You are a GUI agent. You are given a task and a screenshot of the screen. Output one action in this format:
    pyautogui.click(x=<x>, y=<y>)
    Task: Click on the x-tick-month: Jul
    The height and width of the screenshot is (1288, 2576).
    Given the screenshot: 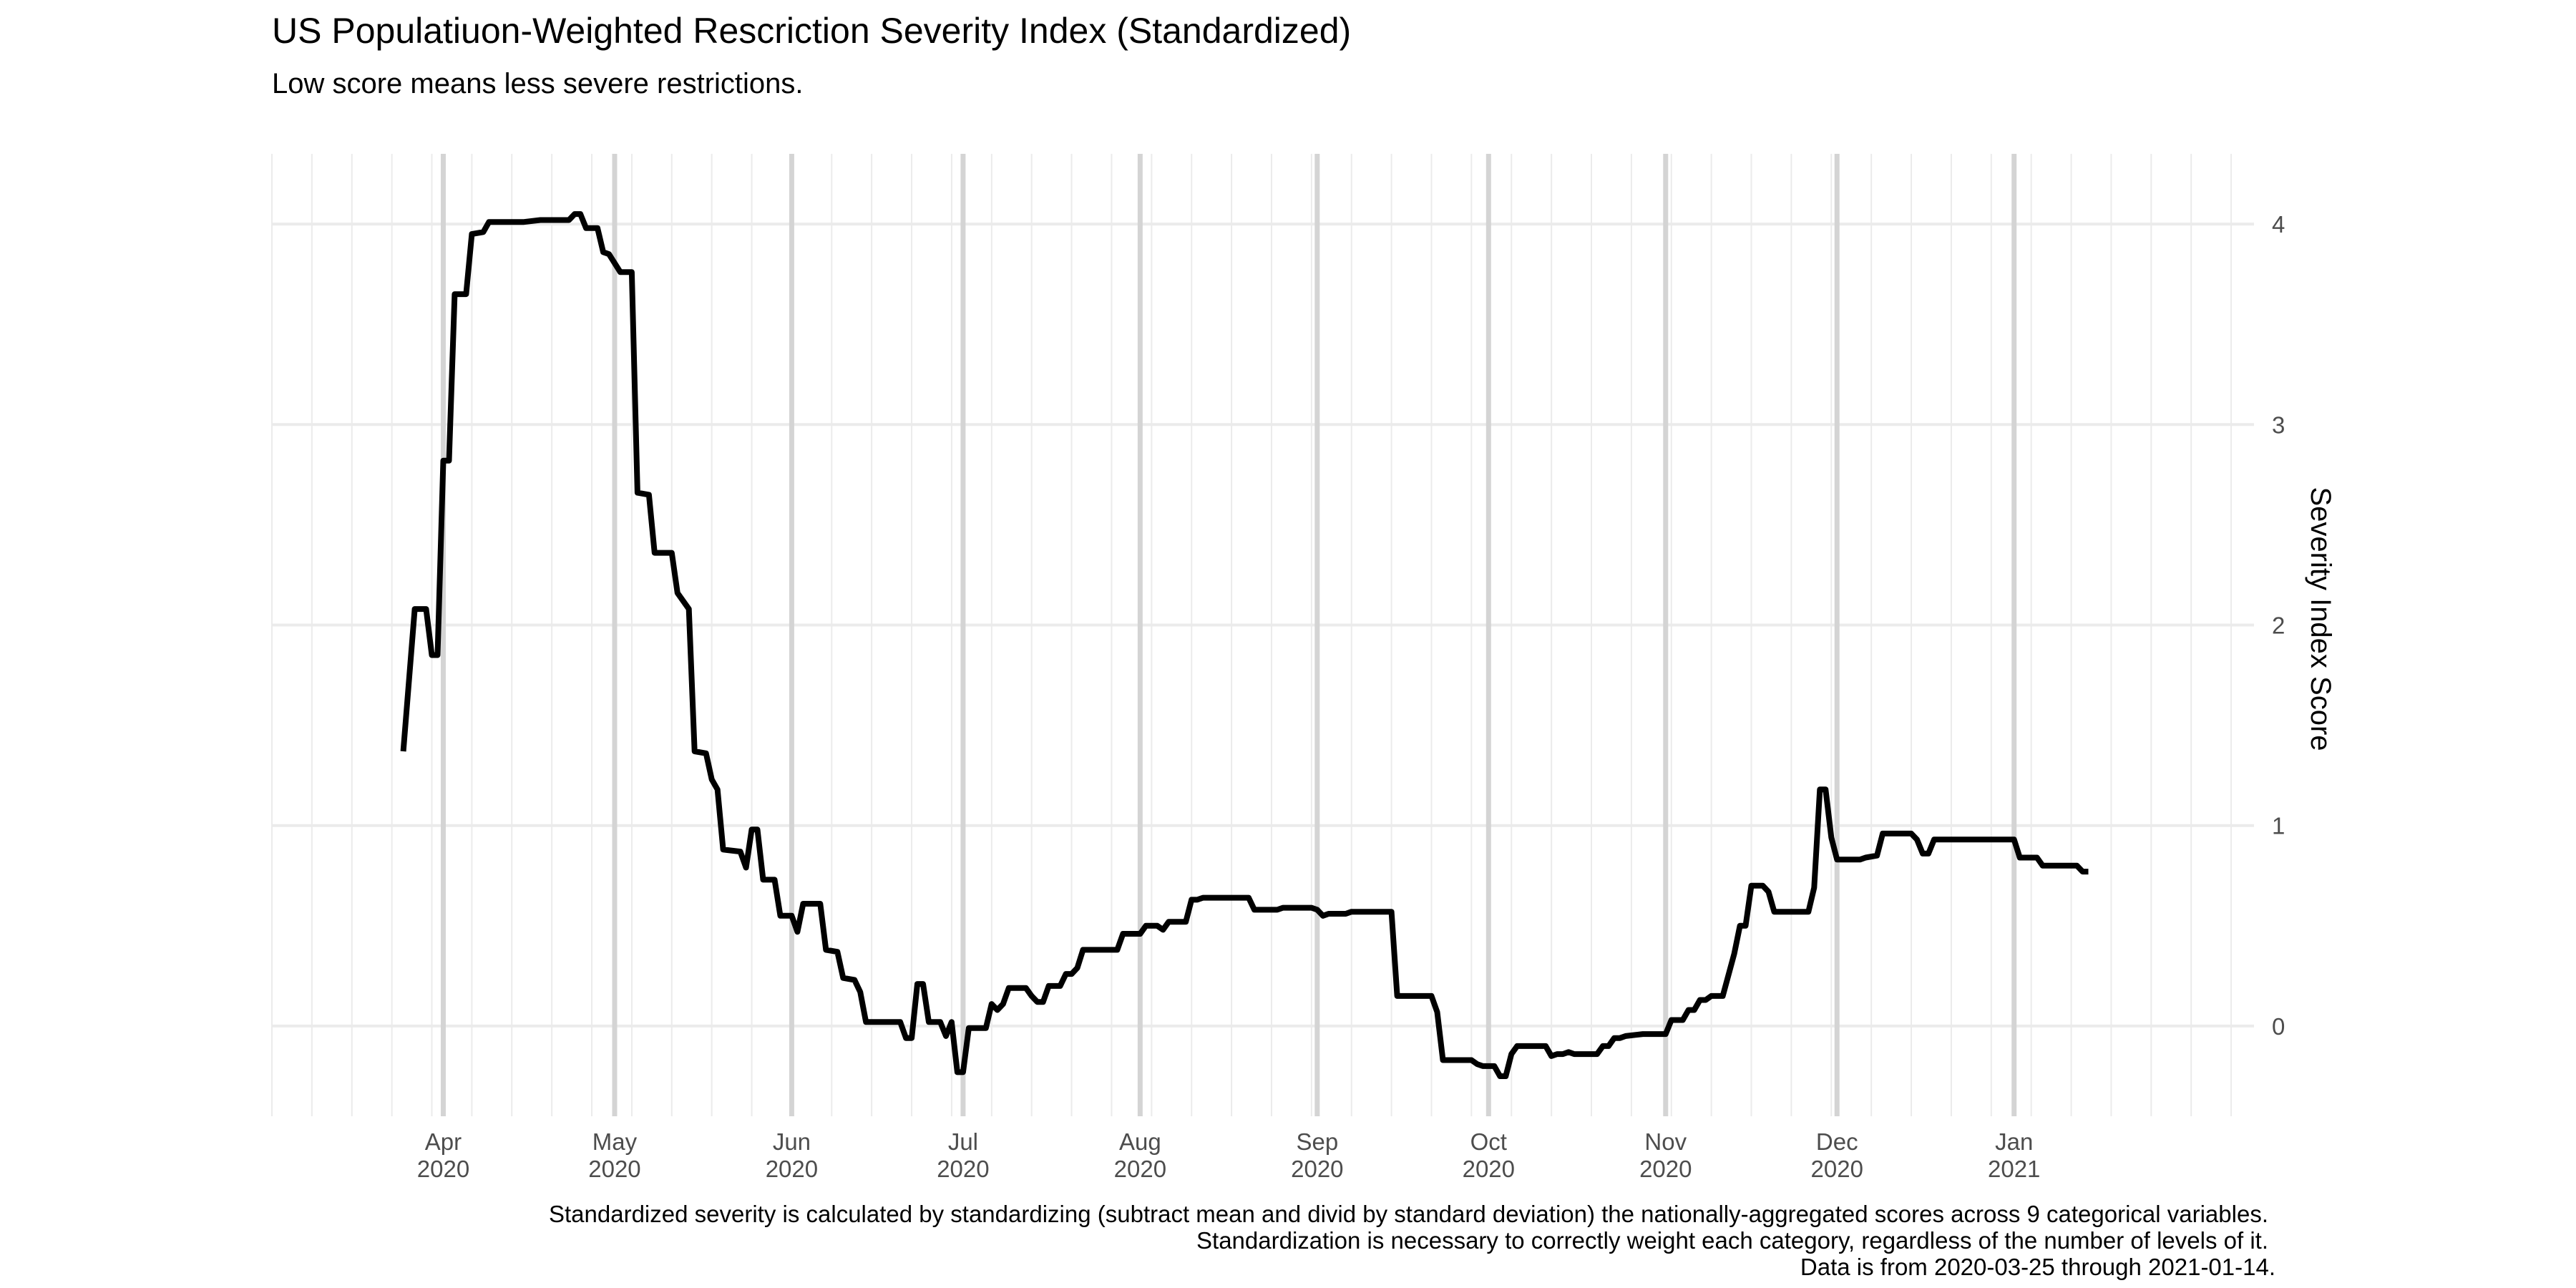 What is the action you would take?
    pyautogui.click(x=963, y=1141)
    